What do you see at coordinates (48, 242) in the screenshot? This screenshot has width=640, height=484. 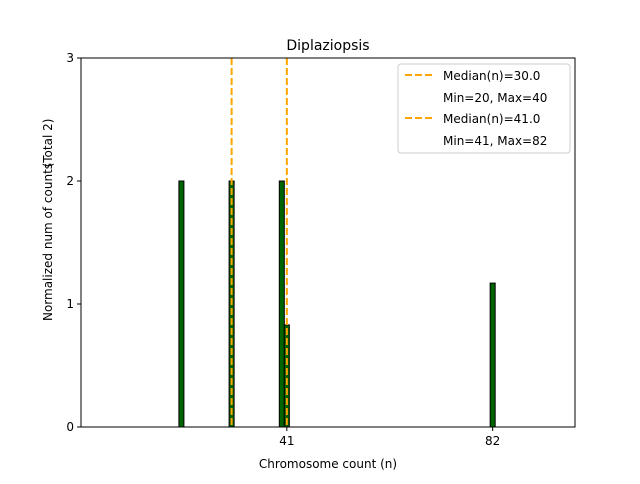 I see `y-axis-label: Normalized num of counts` at bounding box center [48, 242].